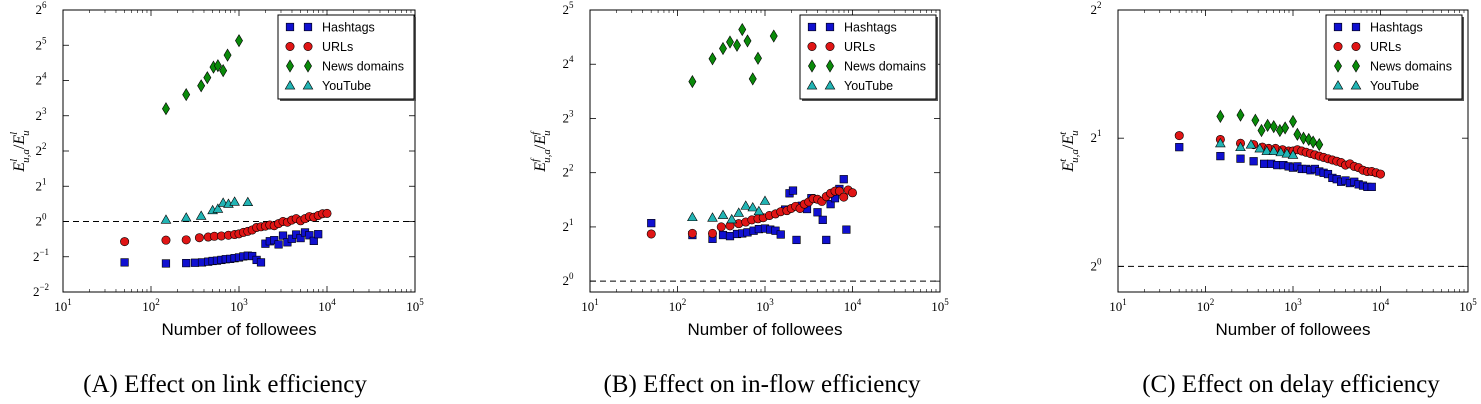 This screenshot has width=1481, height=404. What do you see at coordinates (41, 255) in the screenshot?
I see `y-tick-label: 2−1` at bounding box center [41, 255].